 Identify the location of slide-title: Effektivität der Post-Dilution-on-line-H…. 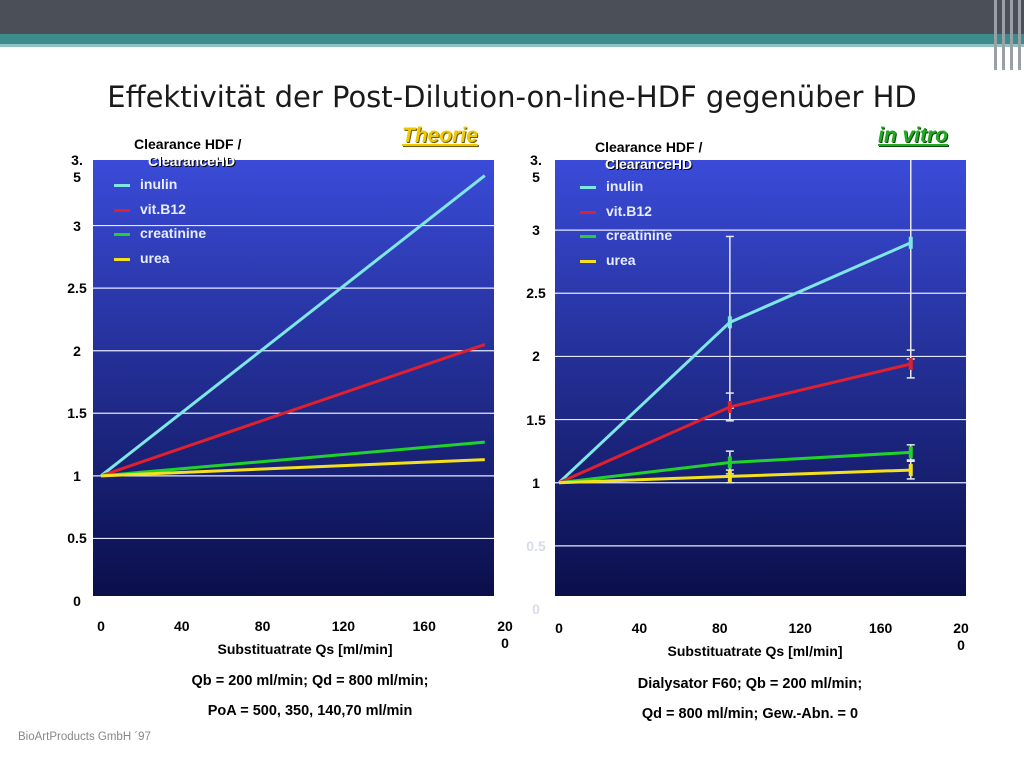
(512, 97).